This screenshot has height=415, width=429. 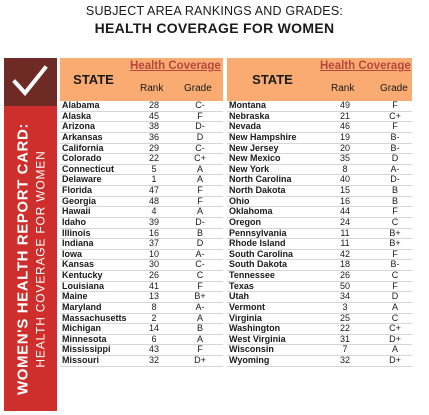 I want to click on state-name: Iowa, so click(x=72, y=253).